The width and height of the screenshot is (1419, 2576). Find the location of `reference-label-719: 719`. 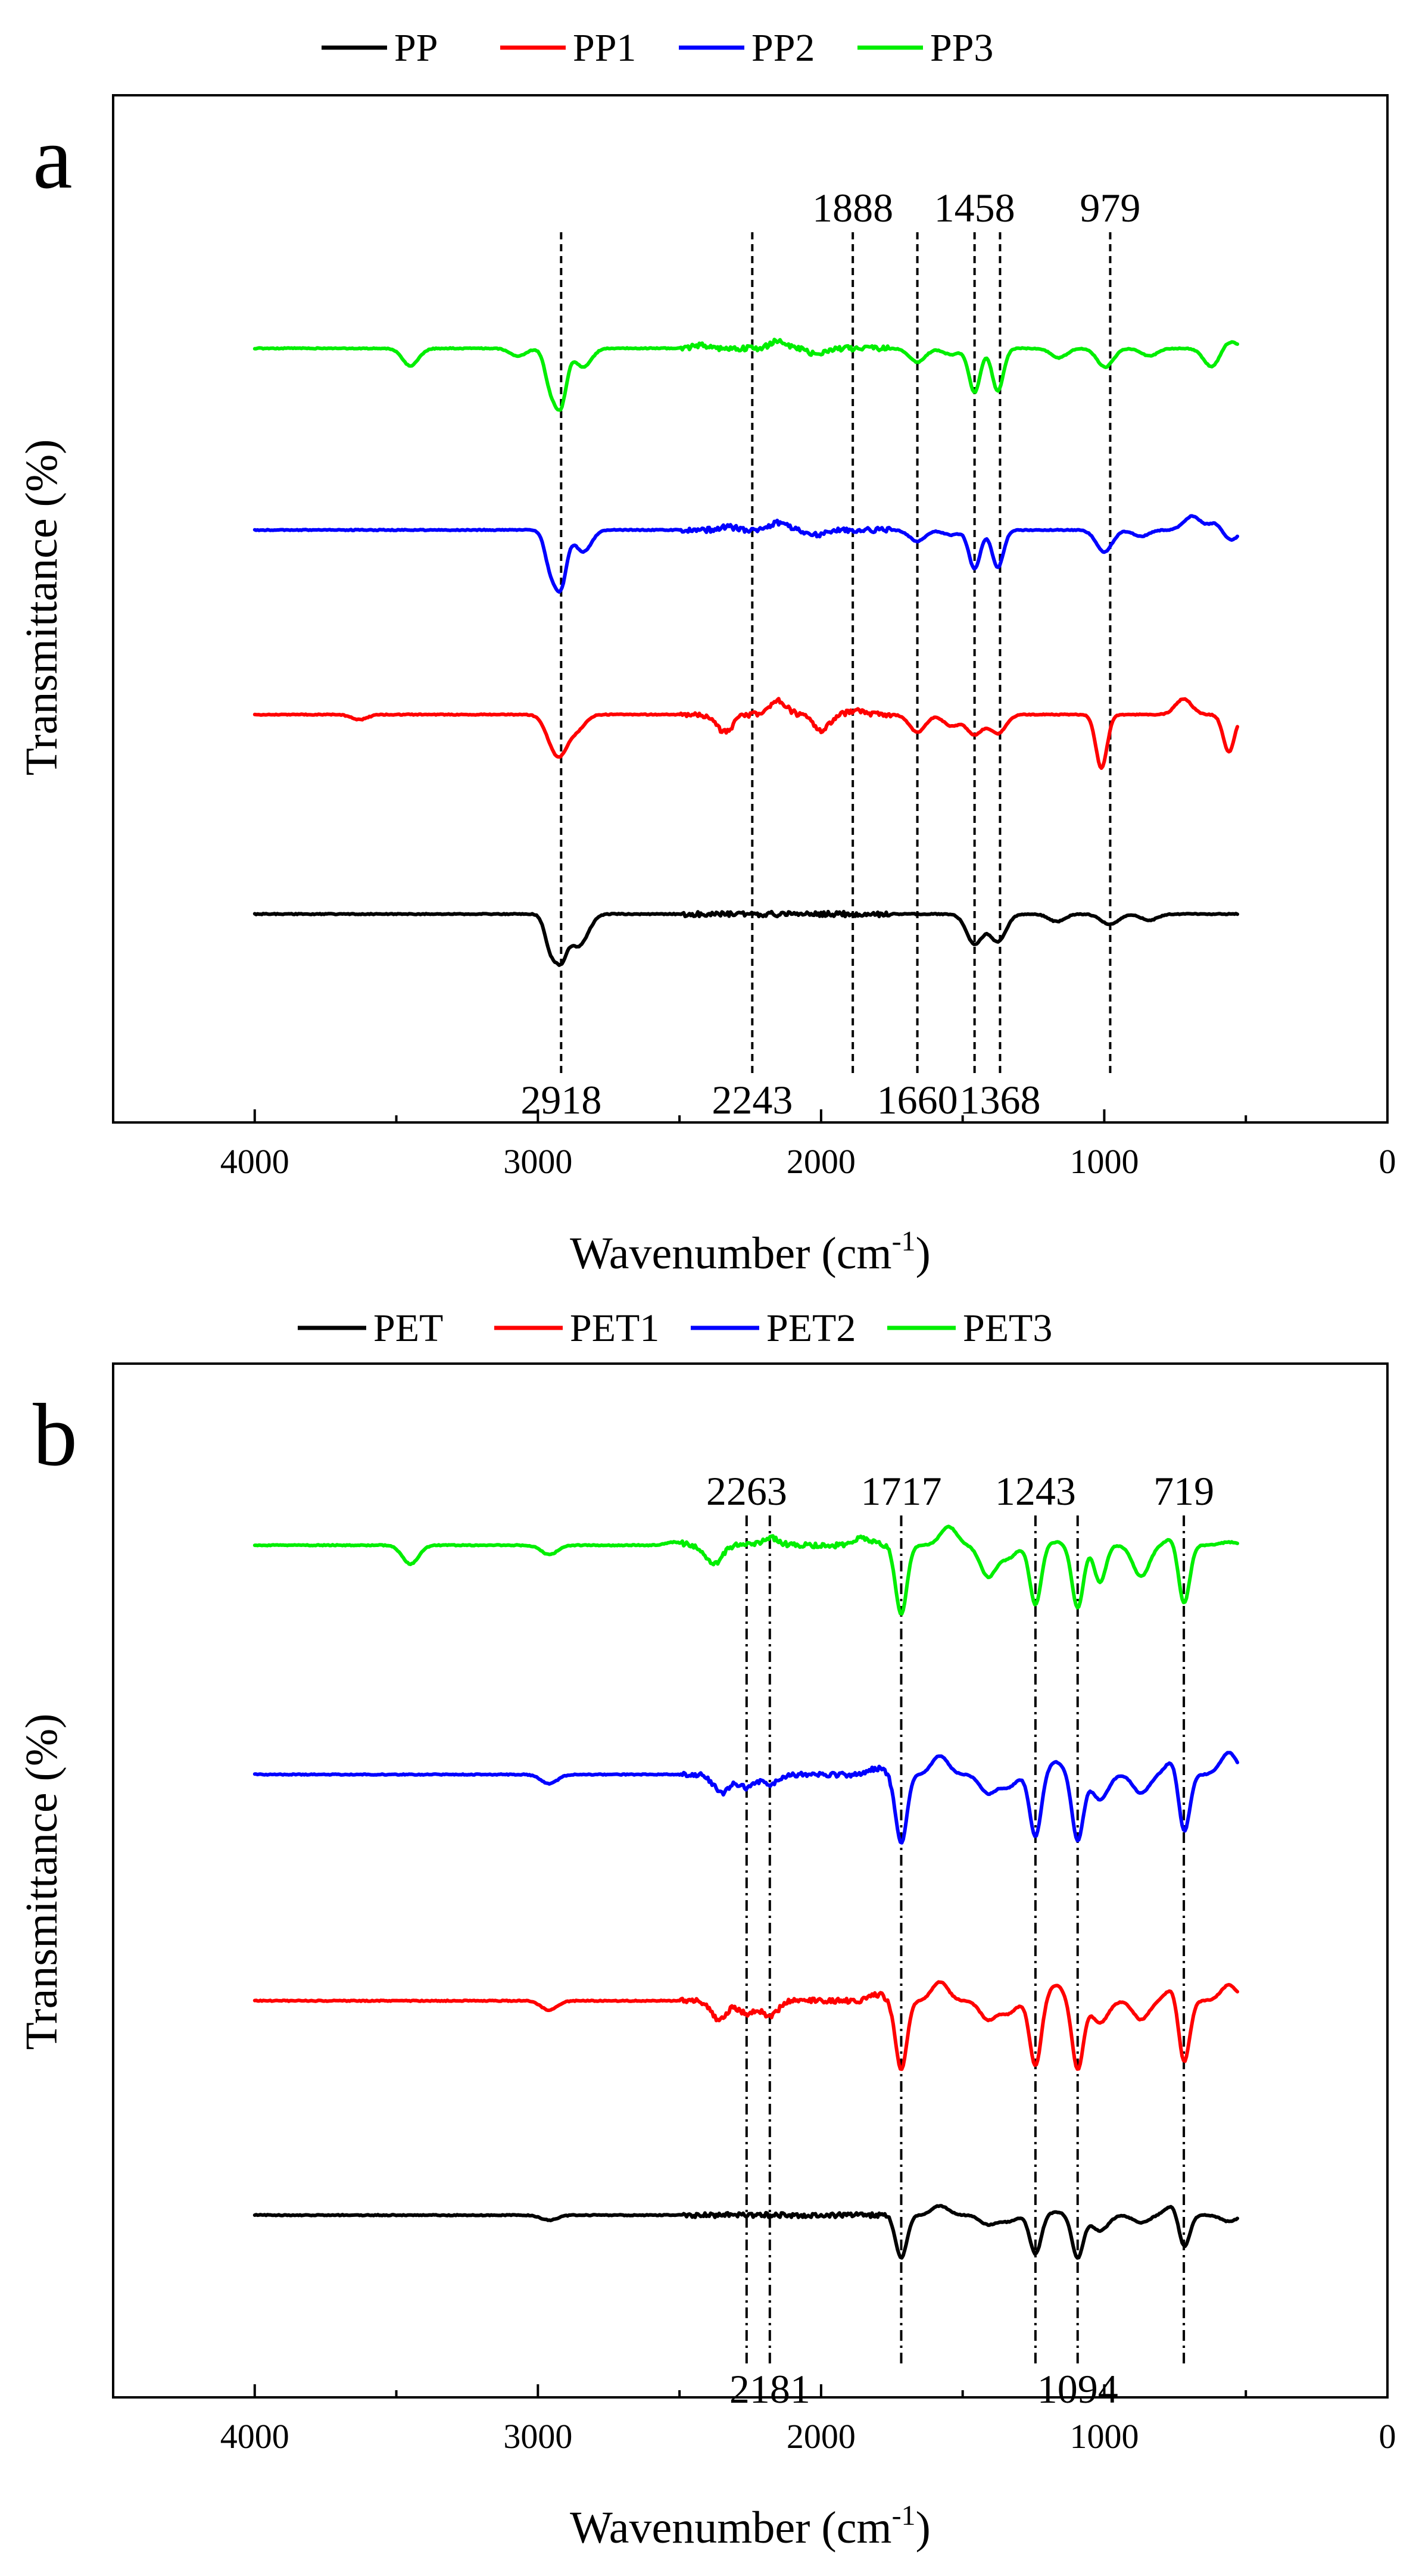

reference-label-719: 719 is located at coordinates (1183, 1491).